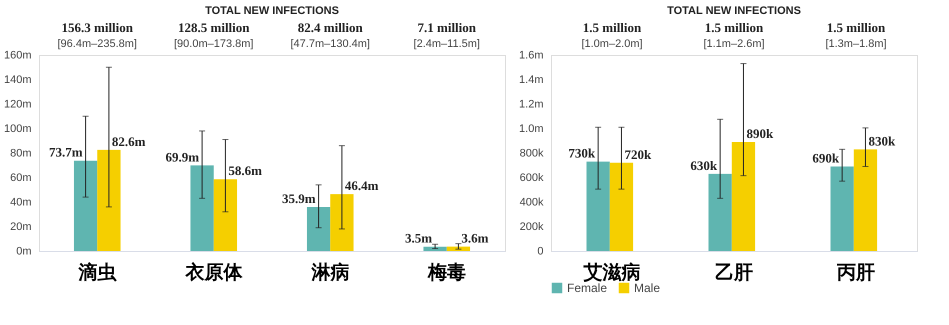  I want to click on y-tick-label: 1.4m, so click(531, 80).